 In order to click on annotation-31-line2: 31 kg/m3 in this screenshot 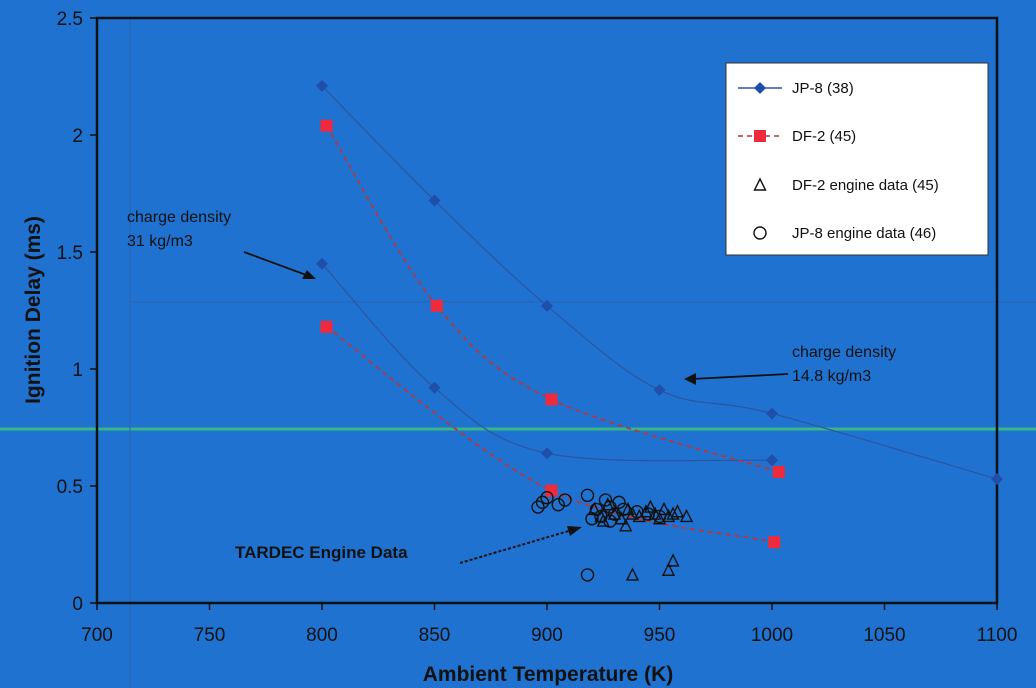, I will do `click(160, 241)`.